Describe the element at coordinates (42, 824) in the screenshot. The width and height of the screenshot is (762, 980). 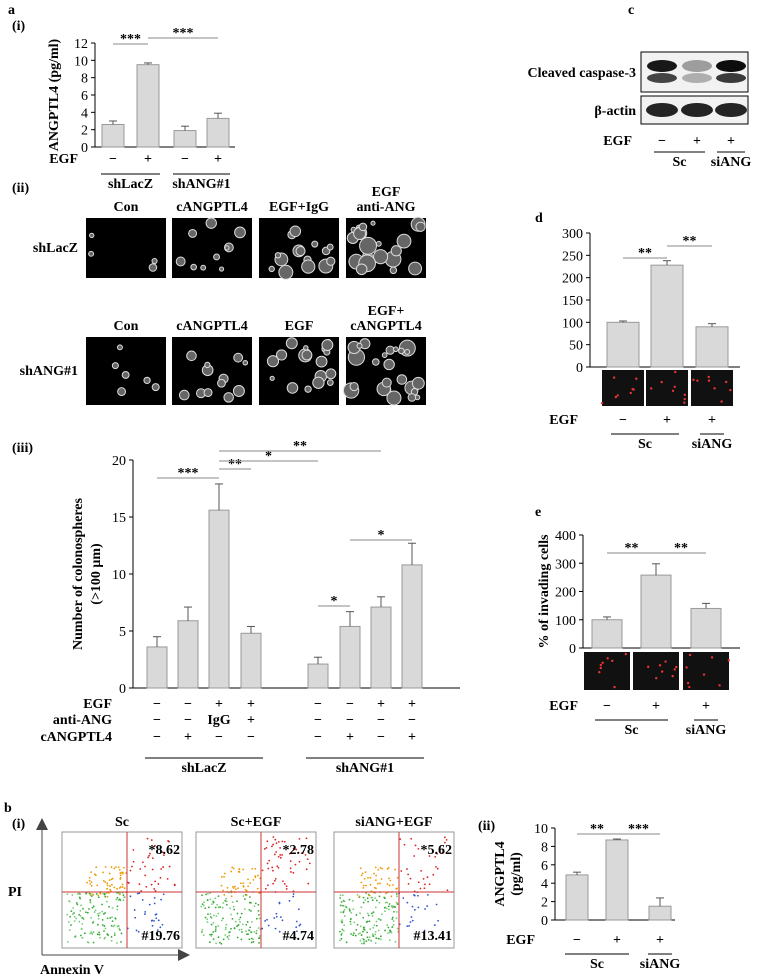
I see `arrow-head` at that location.